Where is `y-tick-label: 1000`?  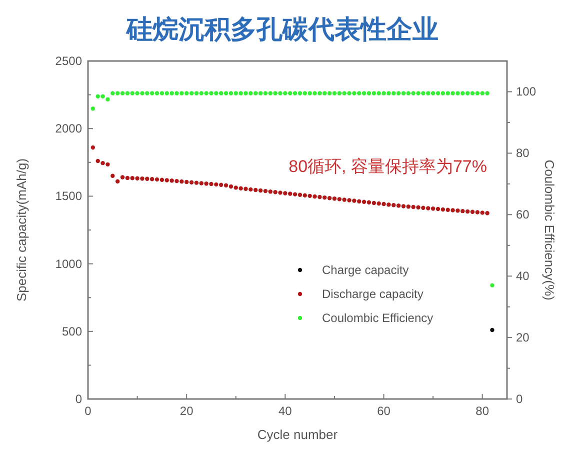
y-tick-label: 1000 is located at coordinates (68, 263).